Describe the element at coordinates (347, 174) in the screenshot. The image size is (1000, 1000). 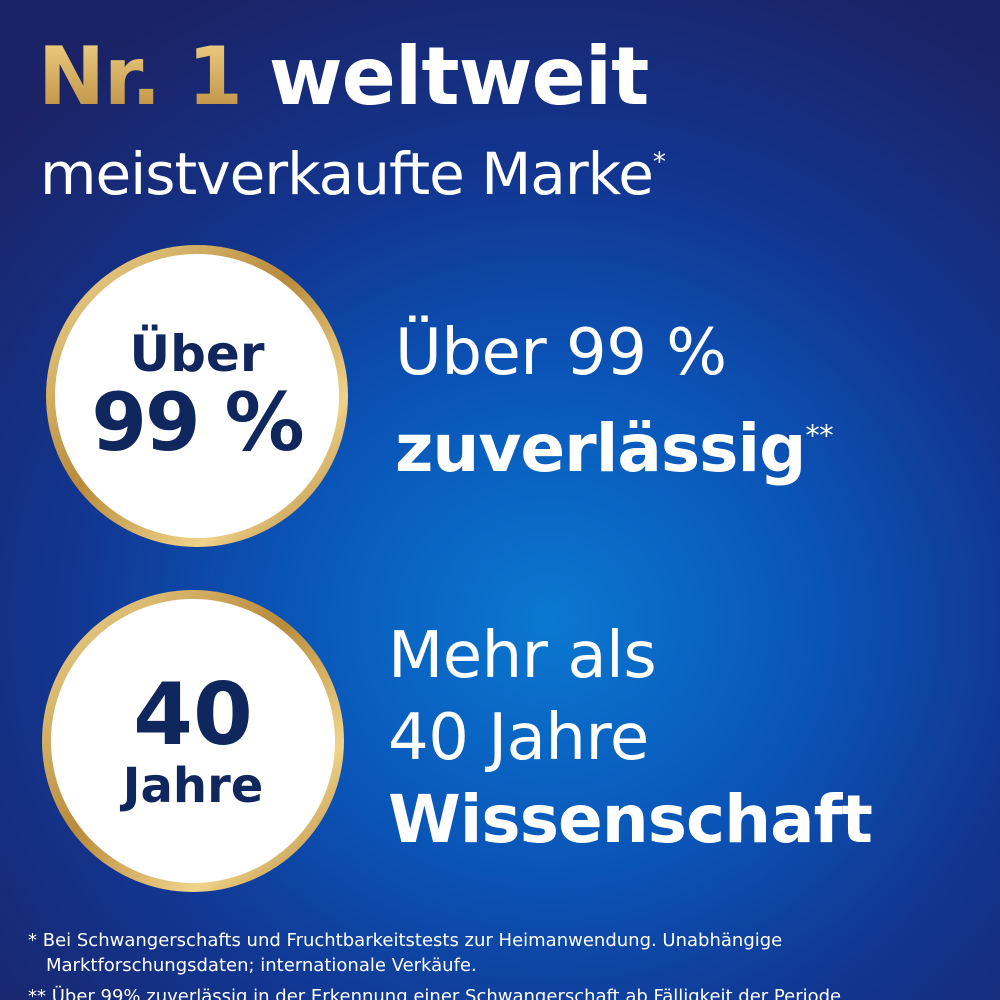
I see `subline-text: meistverkaufte Marke` at that location.